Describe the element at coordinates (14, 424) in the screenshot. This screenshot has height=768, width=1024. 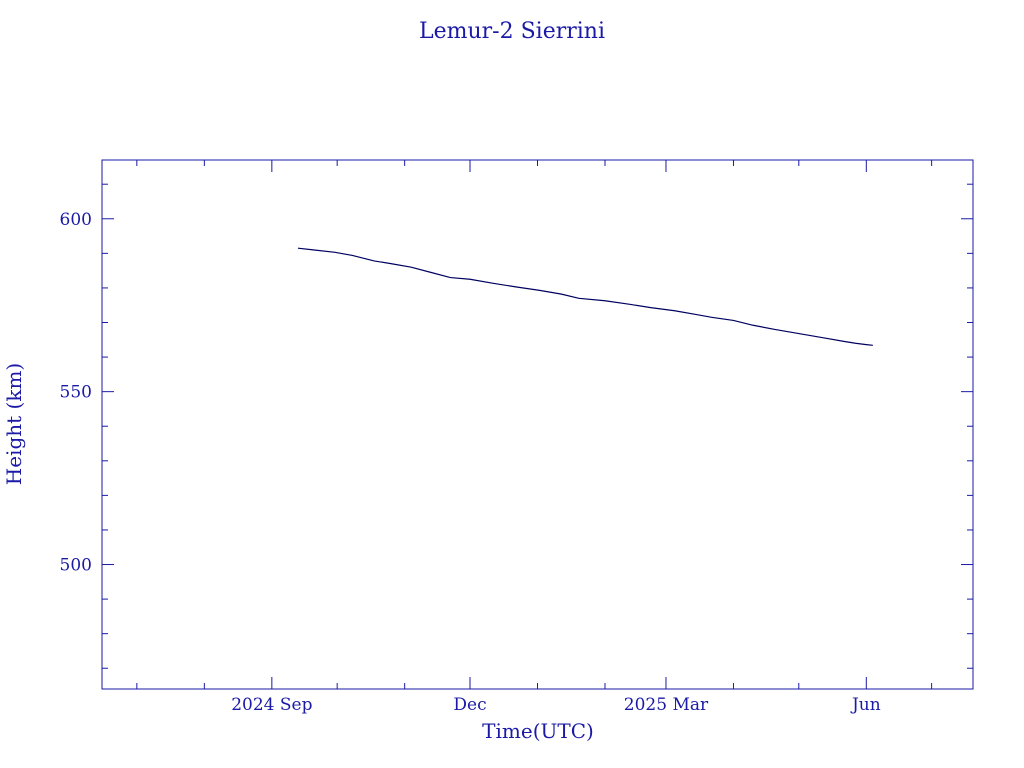
I see `y-axis-label: Height (km)` at that location.